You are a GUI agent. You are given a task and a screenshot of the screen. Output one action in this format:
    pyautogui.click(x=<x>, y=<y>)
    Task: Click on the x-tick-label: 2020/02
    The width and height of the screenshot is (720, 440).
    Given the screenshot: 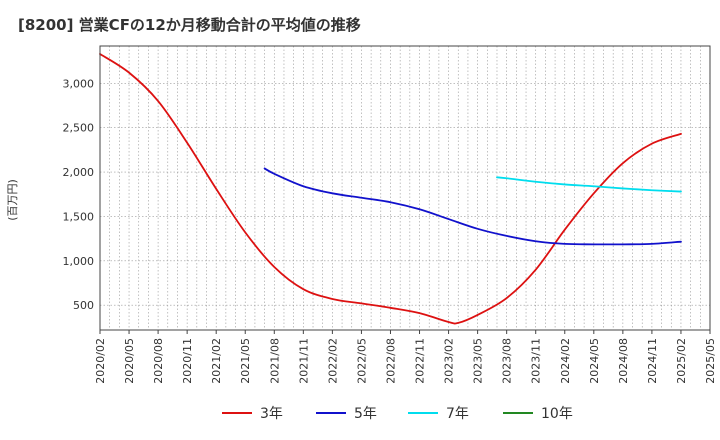 What is the action you would take?
    pyautogui.click(x=100, y=361)
    